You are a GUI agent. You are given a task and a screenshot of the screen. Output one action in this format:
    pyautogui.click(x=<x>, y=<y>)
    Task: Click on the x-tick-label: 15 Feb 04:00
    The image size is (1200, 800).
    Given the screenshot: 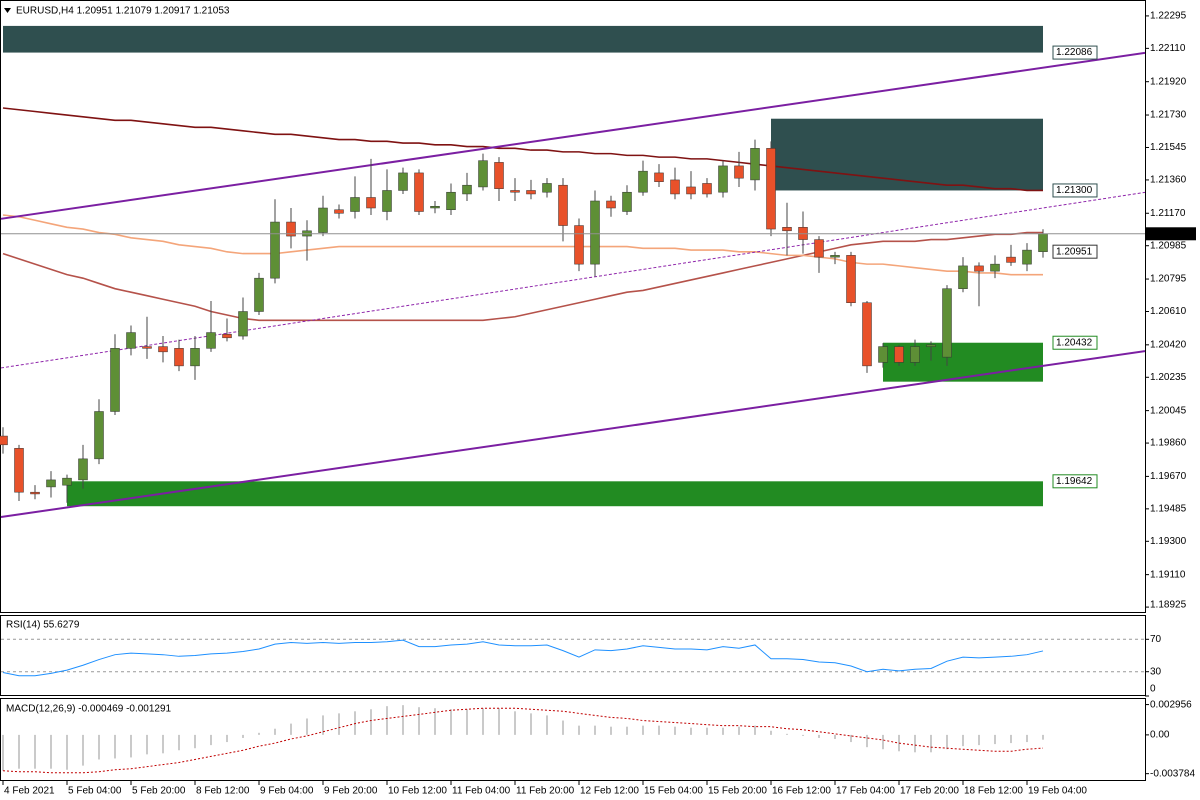 What is the action you would take?
    pyautogui.click(x=673, y=791)
    